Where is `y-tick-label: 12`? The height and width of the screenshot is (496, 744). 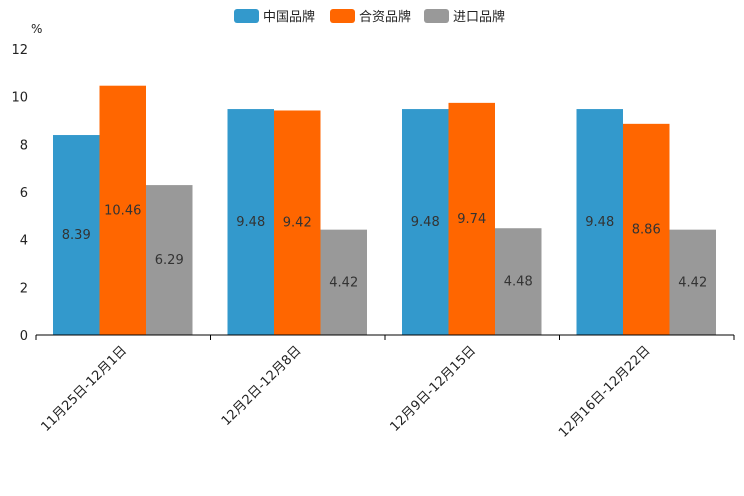 y-tick-label: 12 is located at coordinates (19, 50).